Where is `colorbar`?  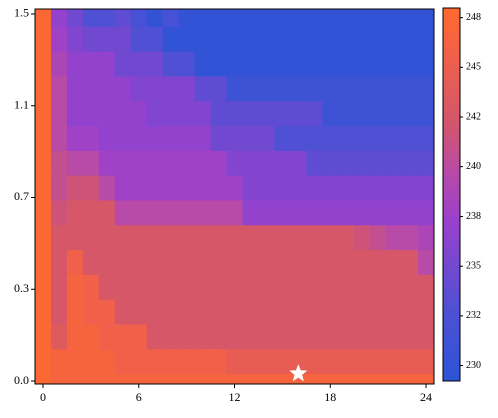 colorbar is located at coordinates (451, 194).